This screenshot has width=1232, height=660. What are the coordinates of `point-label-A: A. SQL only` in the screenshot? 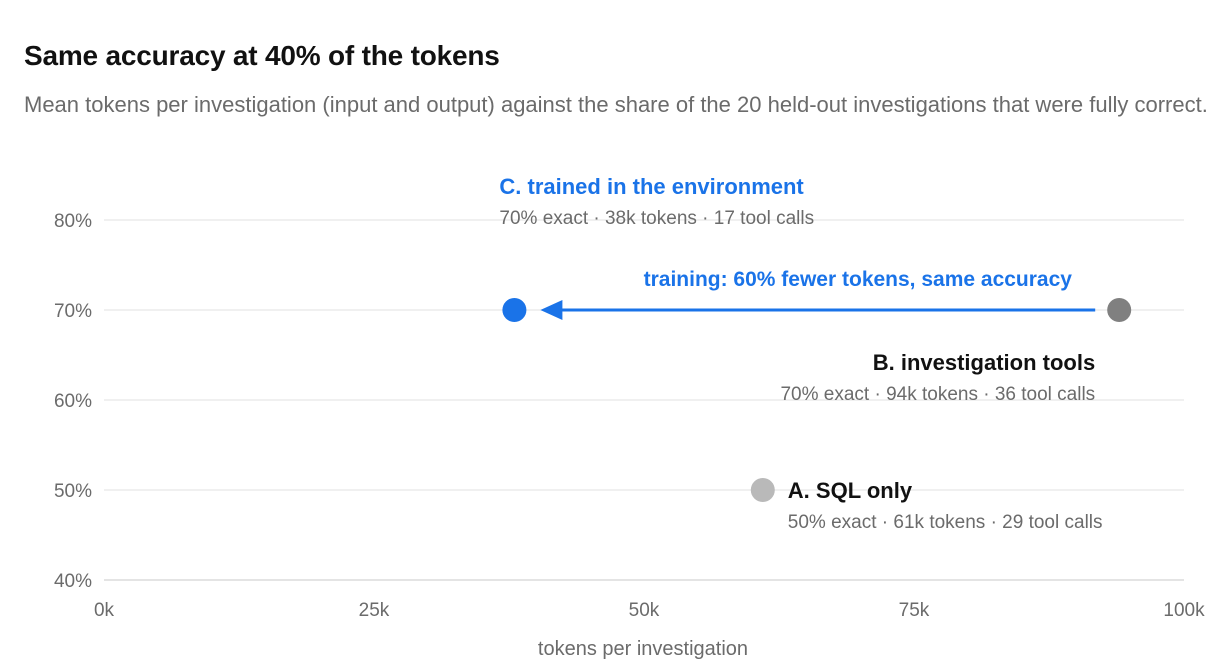 It's located at (850, 490).